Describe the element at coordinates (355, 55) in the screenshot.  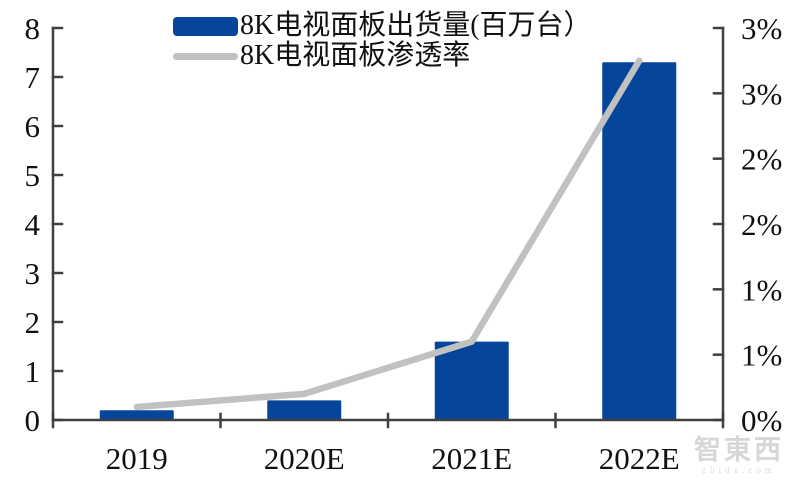
I see `legend-label-penetration: 8K电视面板渗透率` at that location.